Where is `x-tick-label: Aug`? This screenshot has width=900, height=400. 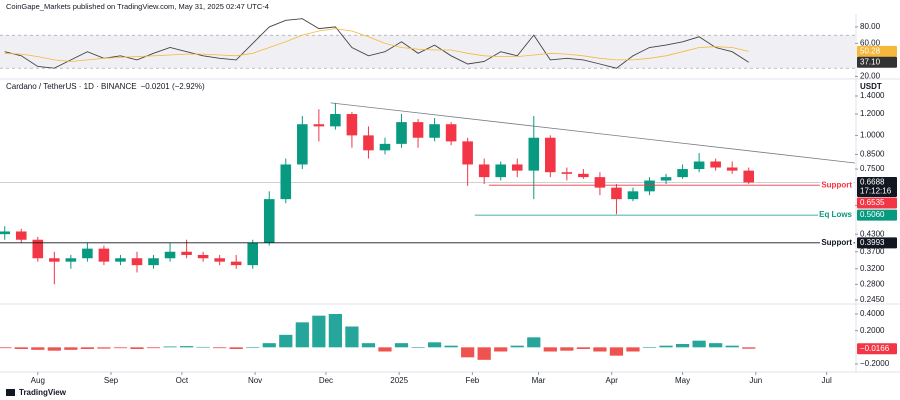 x-tick-label: Aug is located at coordinates (38, 380).